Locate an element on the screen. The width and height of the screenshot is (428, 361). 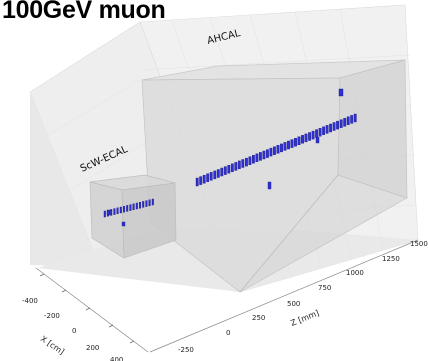
z-tick-label: 250 is located at coordinates (258, 318).